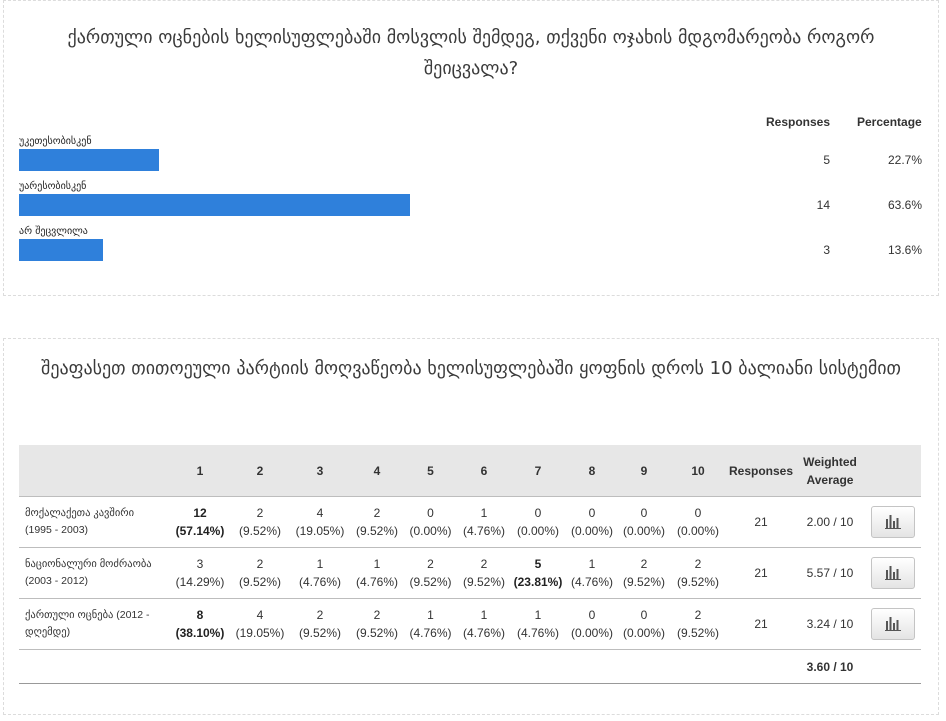 The image size is (946, 721). What do you see at coordinates (200, 582) in the screenshot?
I see `rating-percentage: (14.29%)` at bounding box center [200, 582].